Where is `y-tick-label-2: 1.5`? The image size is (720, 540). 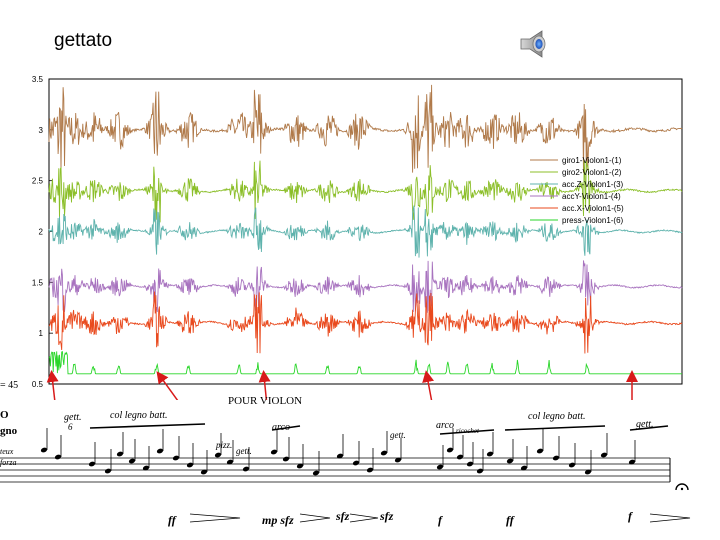
y-tick-label-2: 1.5 is located at coordinates (38, 282).